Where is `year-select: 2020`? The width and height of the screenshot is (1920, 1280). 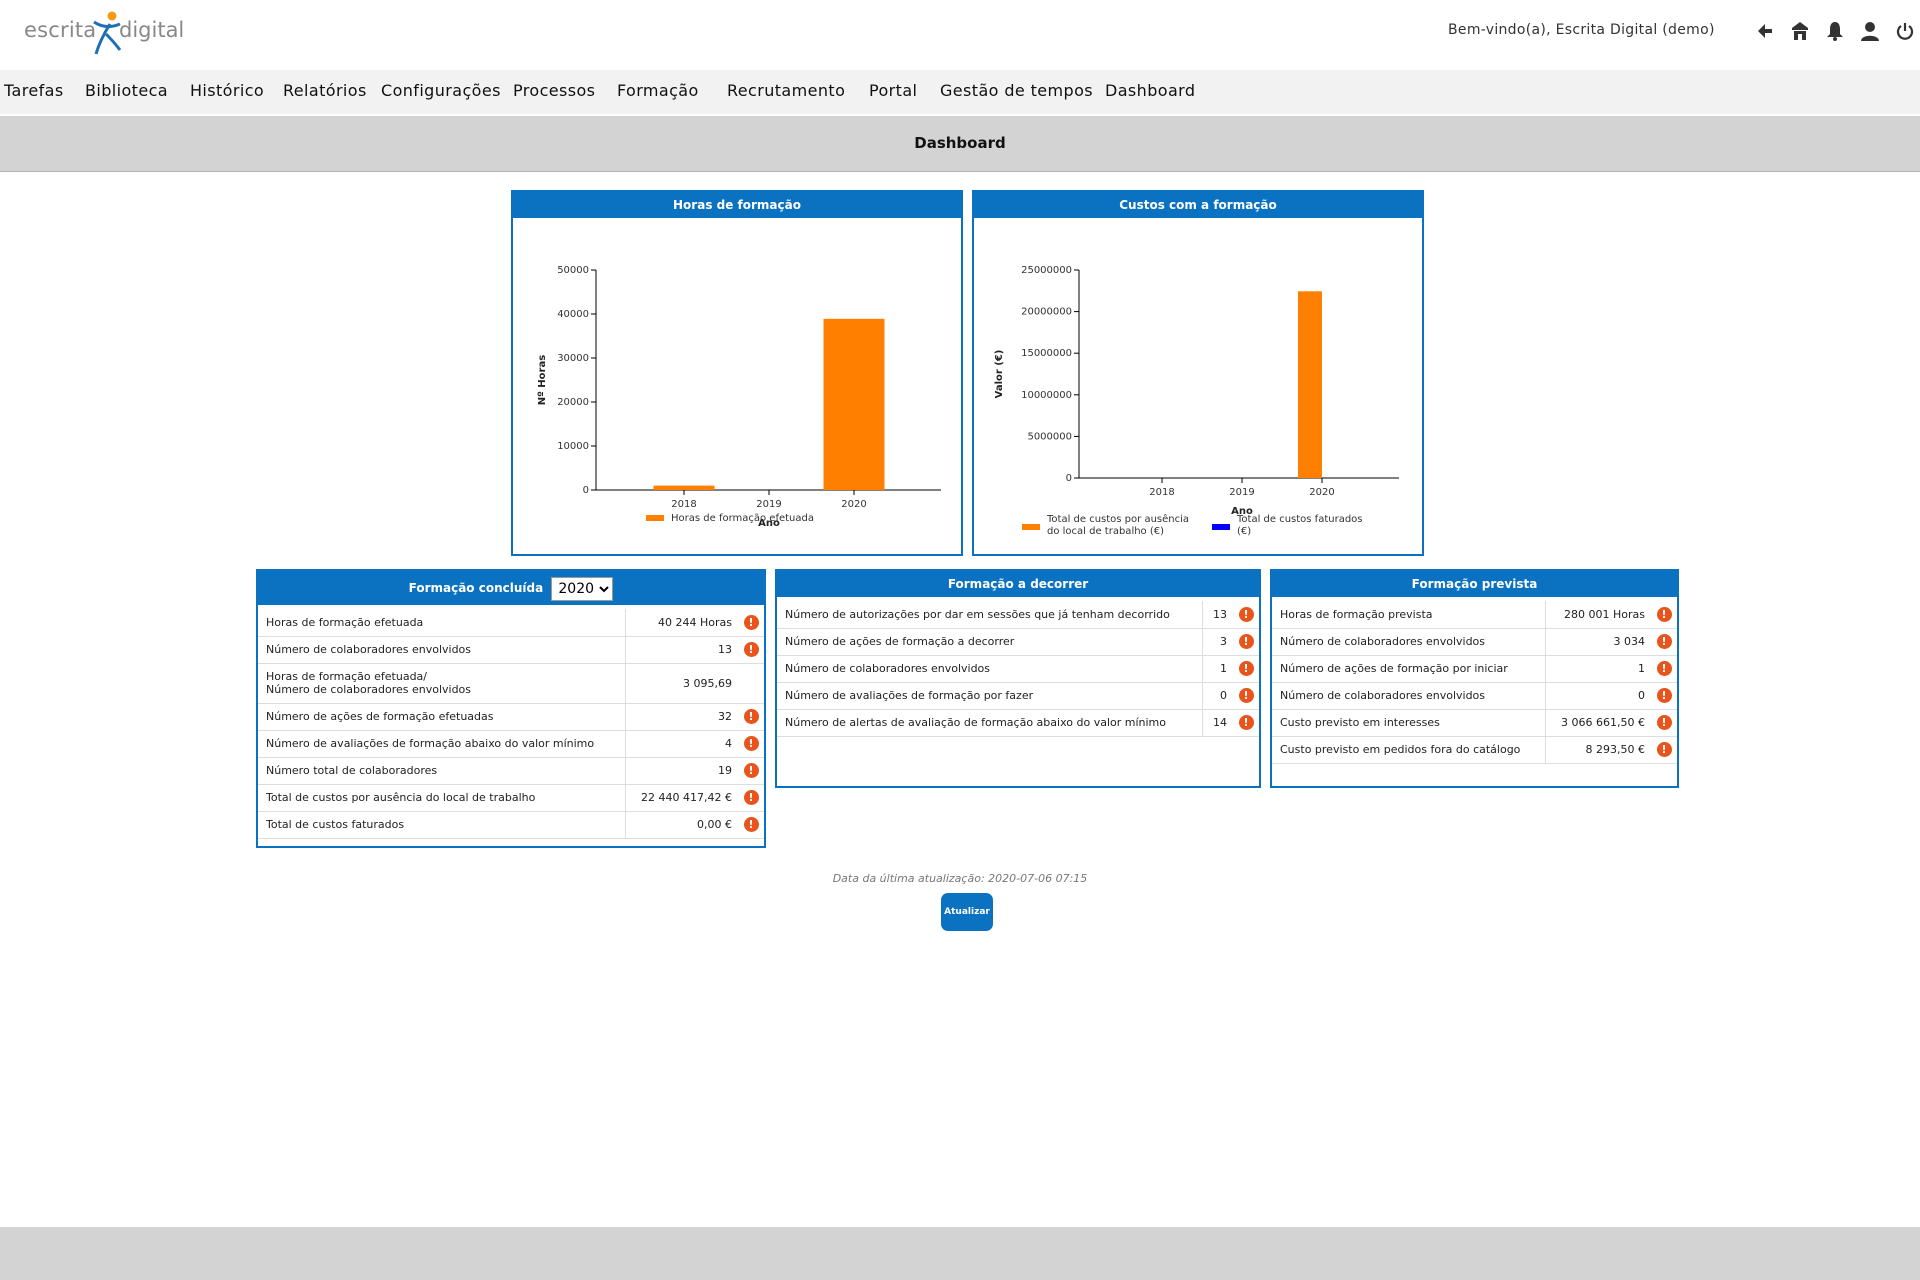 year-select: 2020 is located at coordinates (582, 588).